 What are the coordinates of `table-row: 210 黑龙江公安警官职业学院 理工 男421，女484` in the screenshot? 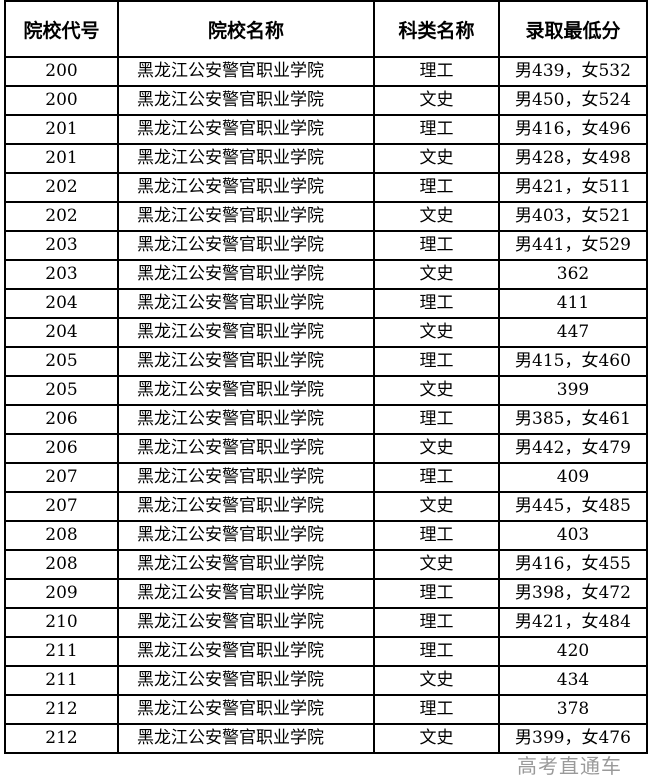 It's located at (326, 622).